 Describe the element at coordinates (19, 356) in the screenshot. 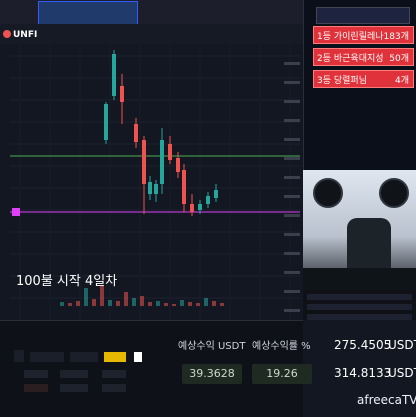

I see `book-tab` at that location.